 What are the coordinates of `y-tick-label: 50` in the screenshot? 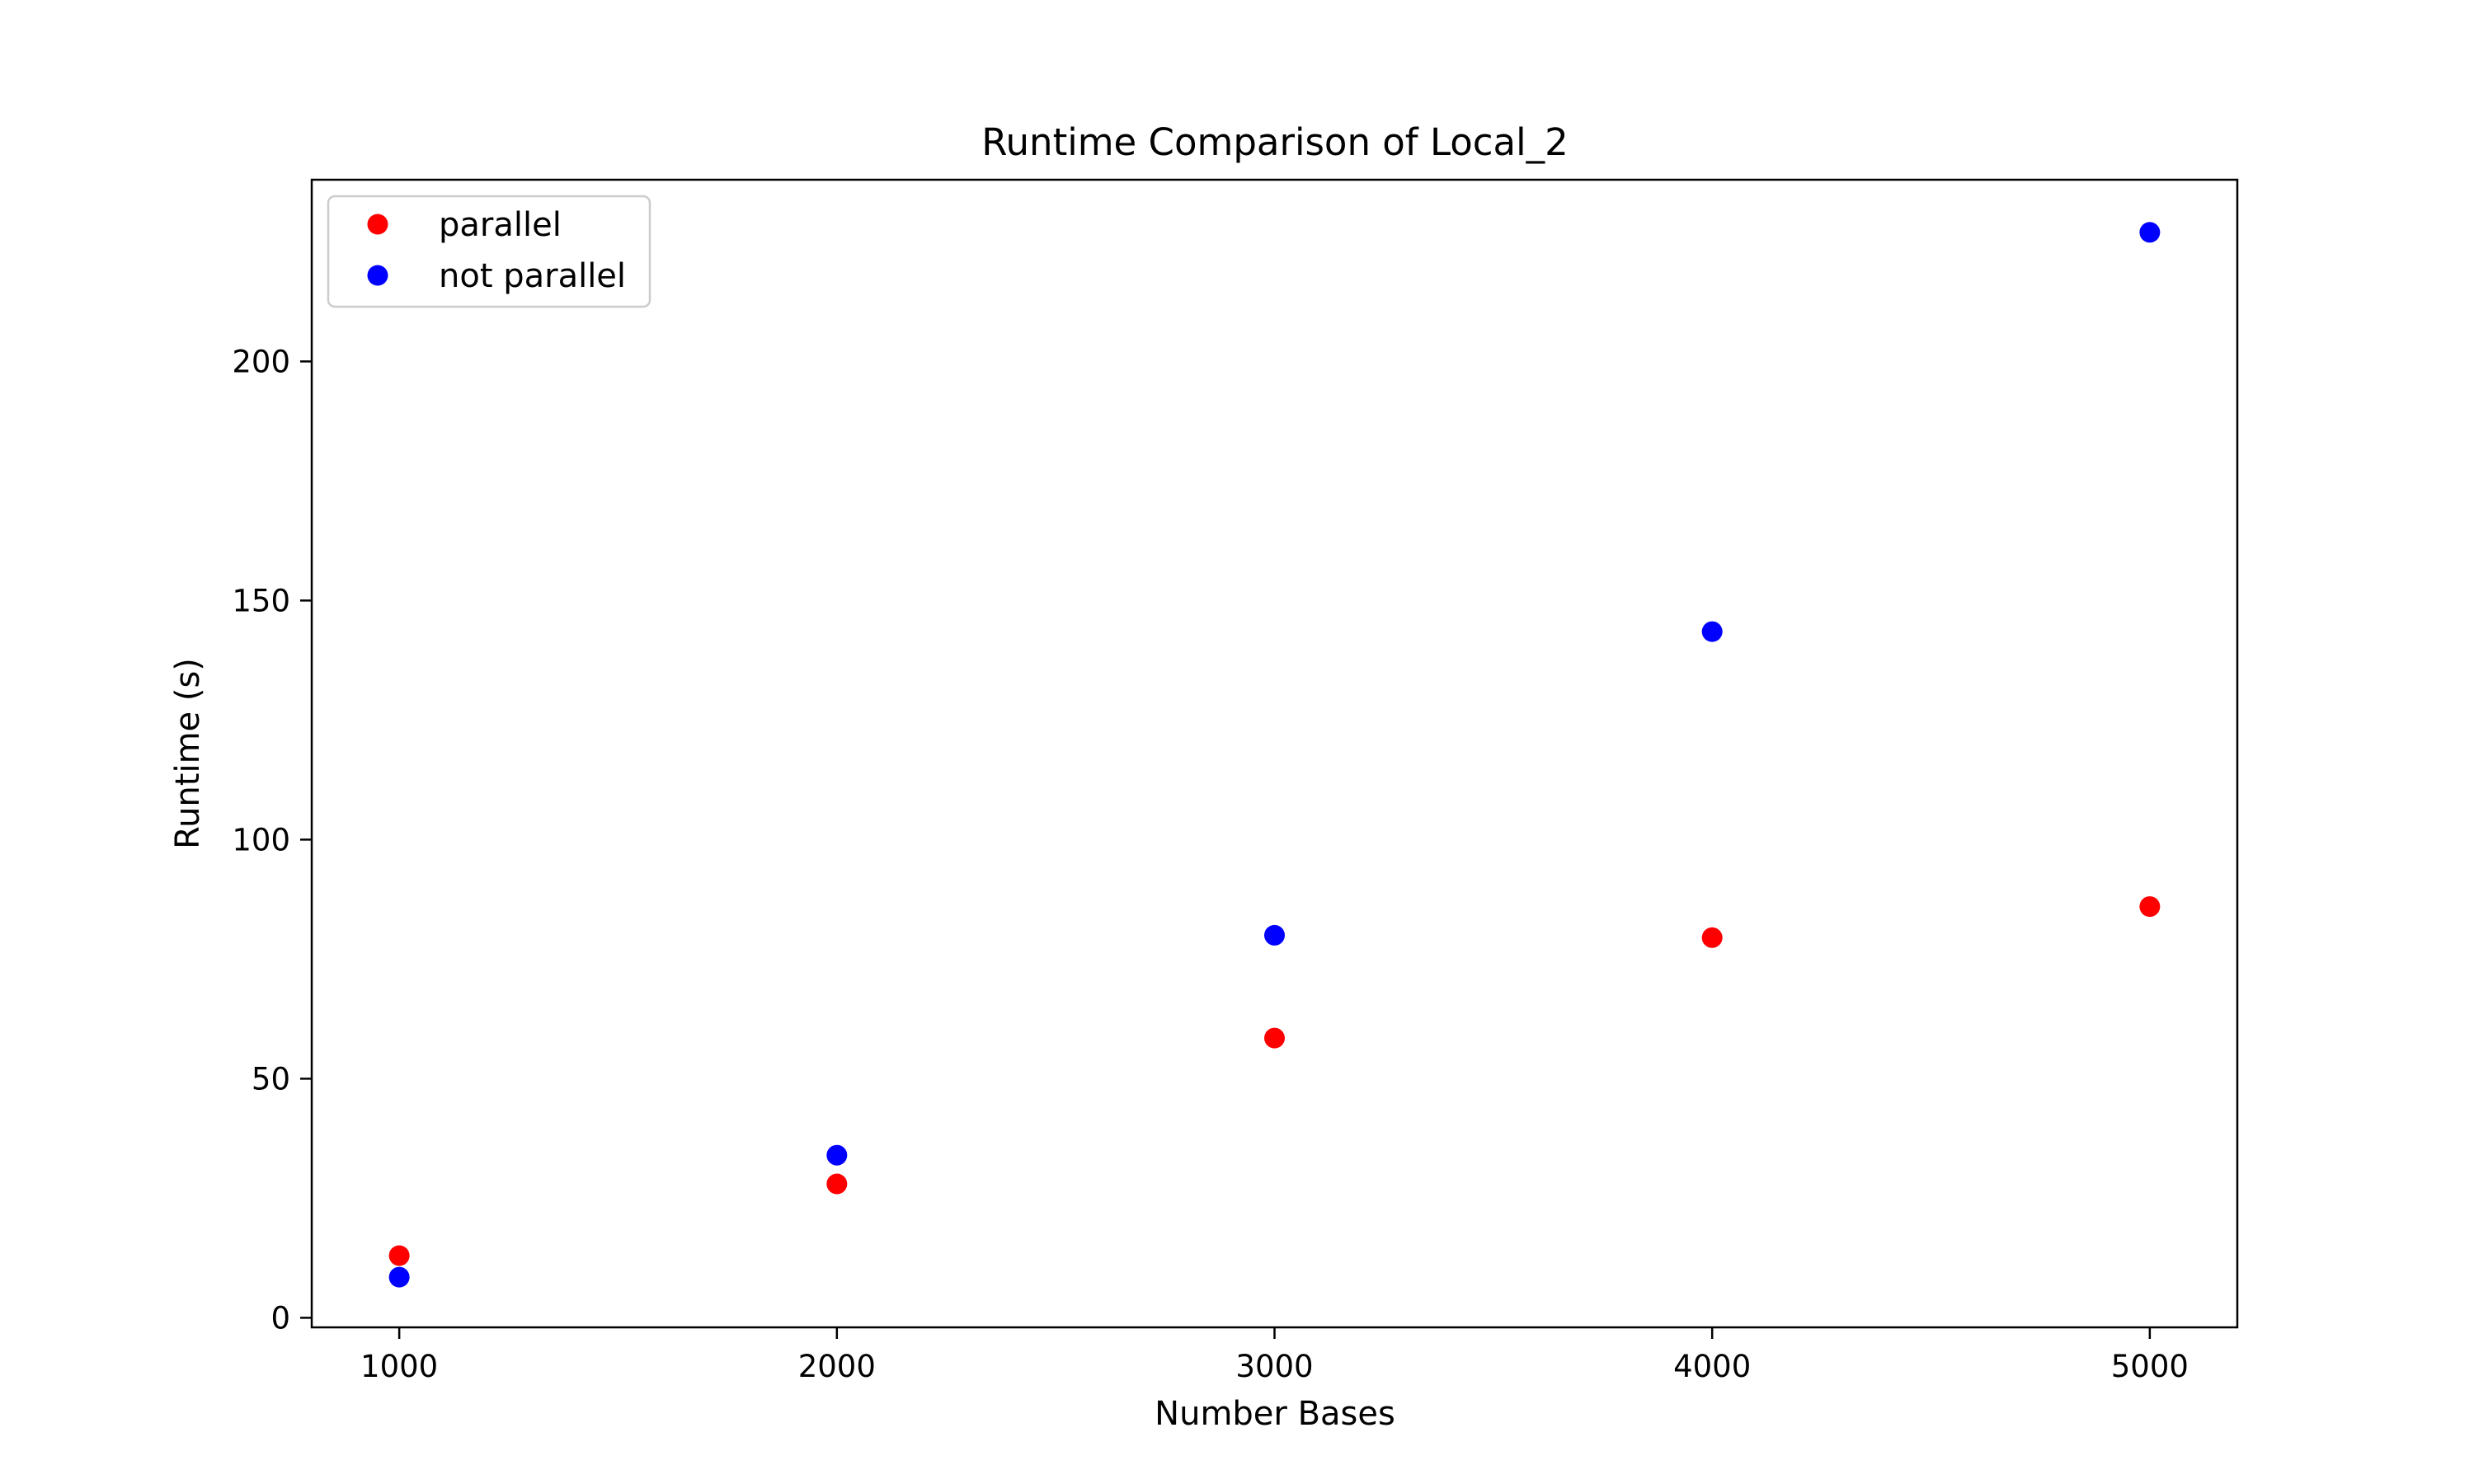 It's located at (271, 1079).